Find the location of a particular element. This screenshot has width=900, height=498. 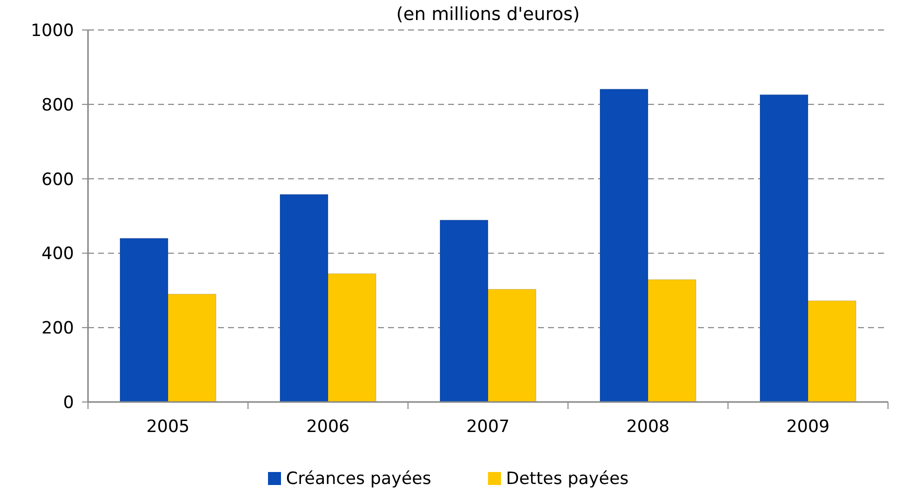

legend-label: Créances payées is located at coordinates (359, 479).